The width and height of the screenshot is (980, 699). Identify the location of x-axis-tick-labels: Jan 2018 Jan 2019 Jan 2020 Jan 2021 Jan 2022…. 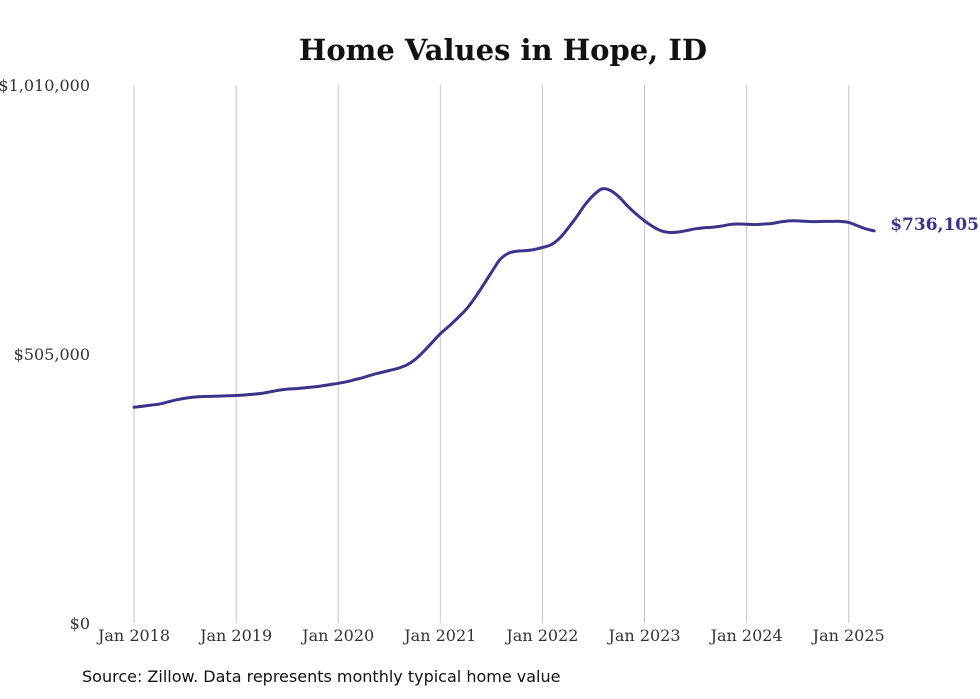
(490, 635).